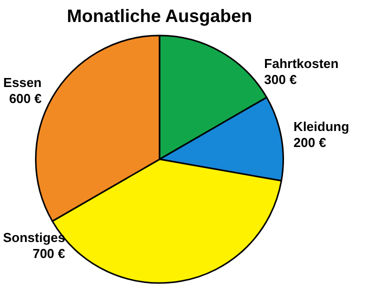  I want to click on data-label: 700 €, so click(49, 253).